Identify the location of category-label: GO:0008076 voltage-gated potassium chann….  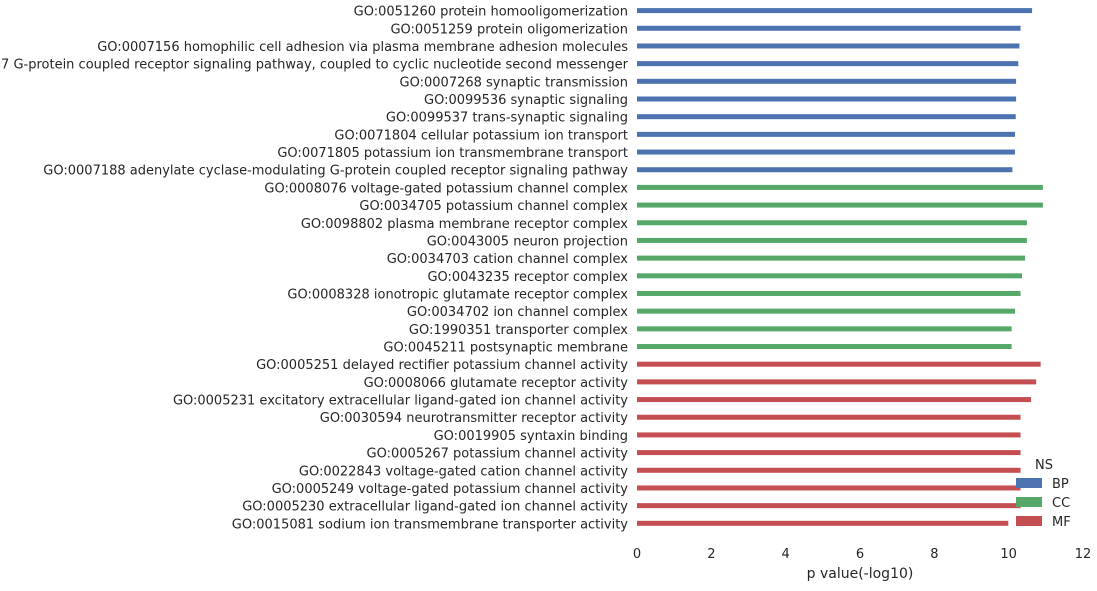
(446, 188).